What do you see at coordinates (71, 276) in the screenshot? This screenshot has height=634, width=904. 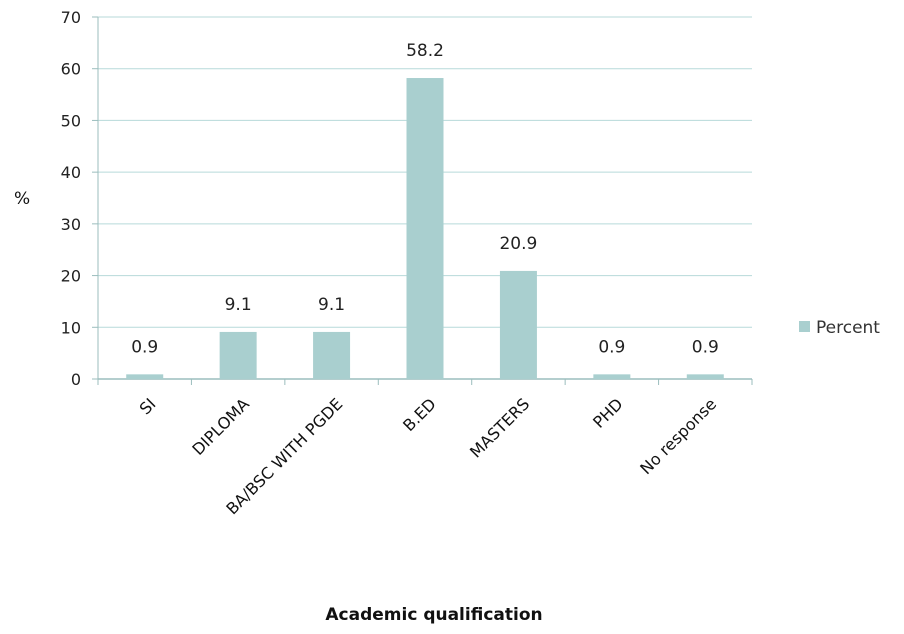 I see `y-tick-label: 20` at bounding box center [71, 276].